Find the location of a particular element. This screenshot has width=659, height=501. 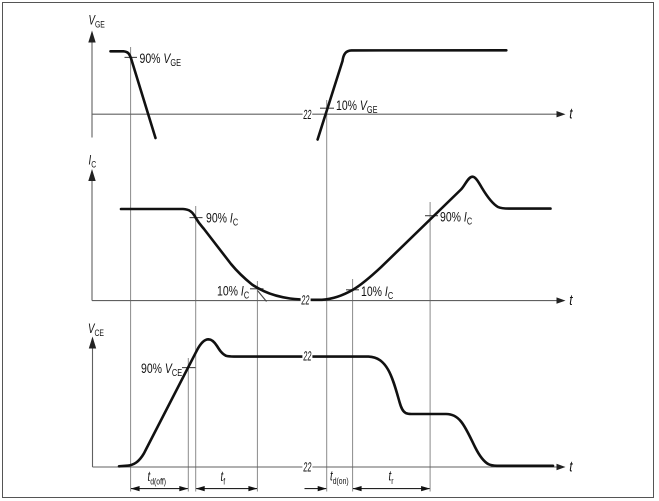

svg-text: IC is located at coordinates (93, 161).